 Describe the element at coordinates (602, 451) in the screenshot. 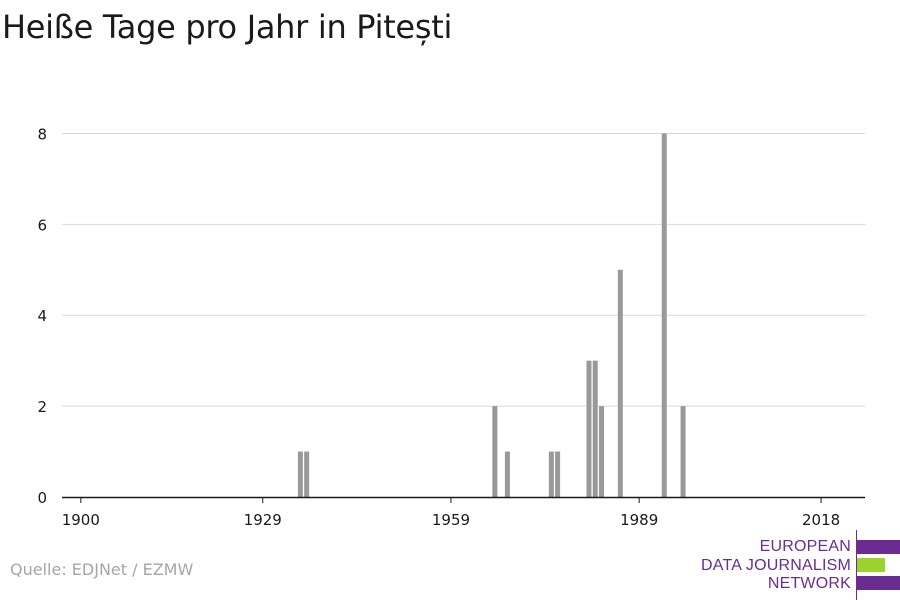

I see `bar-1983` at that location.